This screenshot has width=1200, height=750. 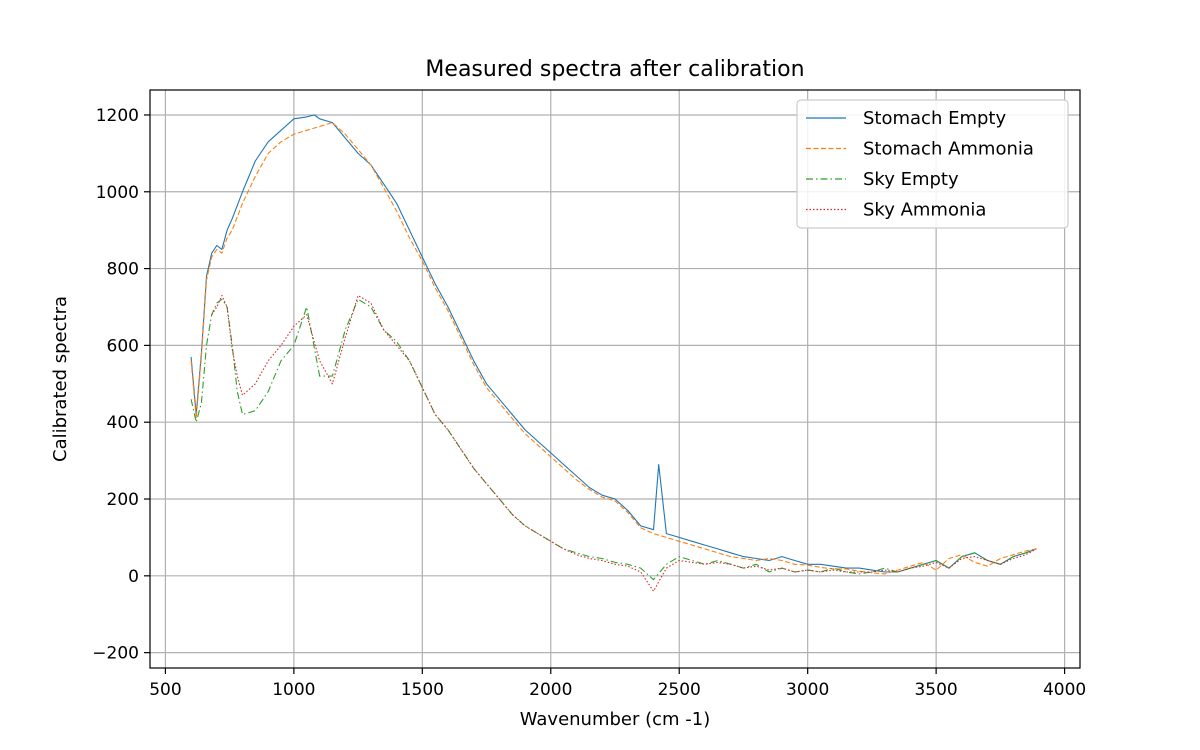 I want to click on y-axis-label: Calibrated spectra, so click(x=60, y=379).